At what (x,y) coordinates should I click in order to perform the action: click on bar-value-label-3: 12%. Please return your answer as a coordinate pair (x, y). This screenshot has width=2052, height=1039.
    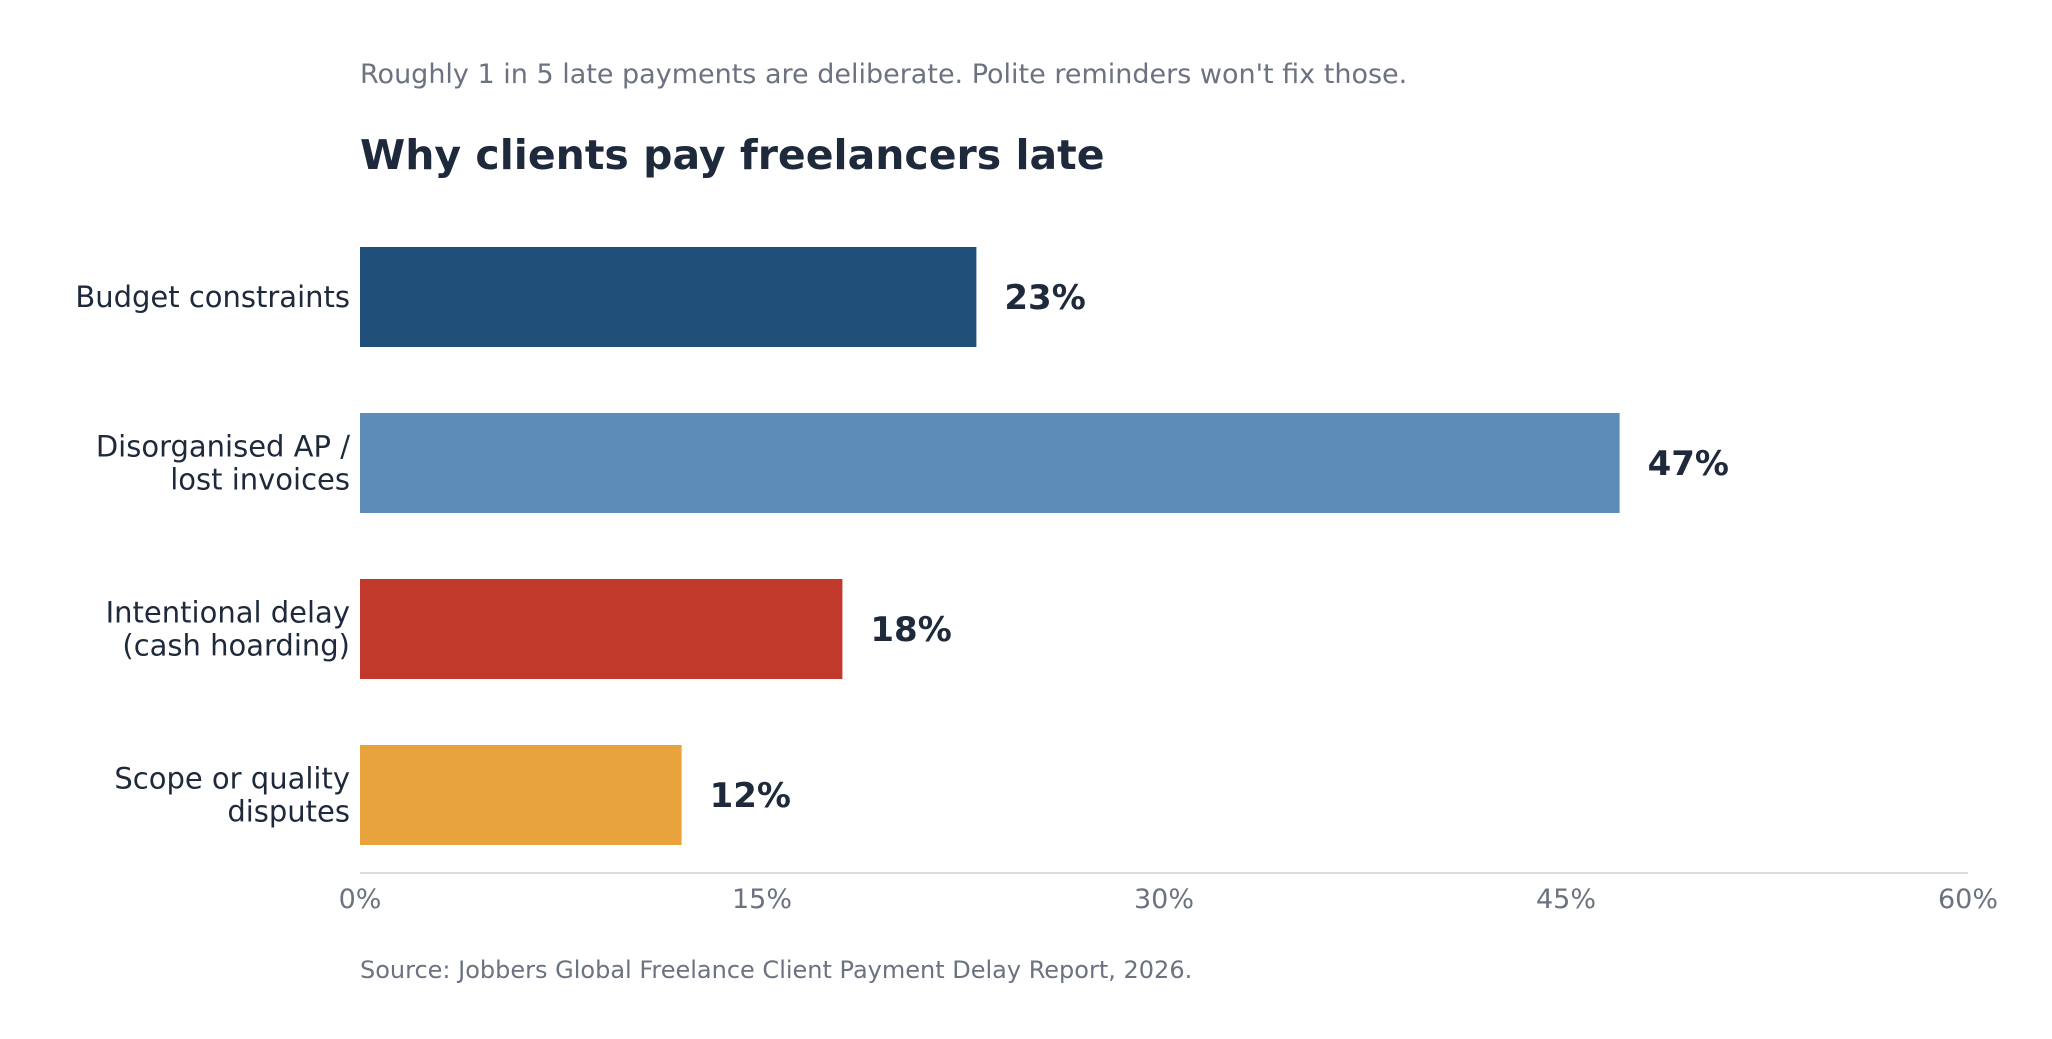
    Looking at the image, I should click on (750, 796).